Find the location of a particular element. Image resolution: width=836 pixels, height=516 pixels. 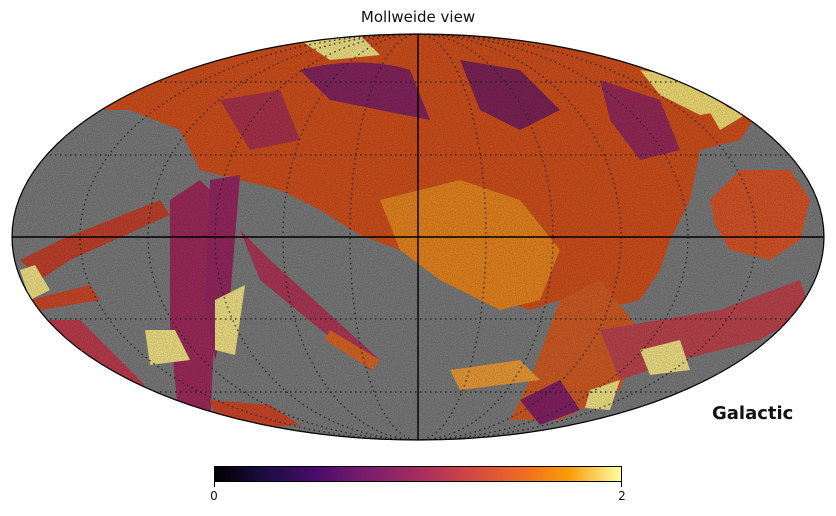

colorbar-min-label: 0 is located at coordinates (214, 496).